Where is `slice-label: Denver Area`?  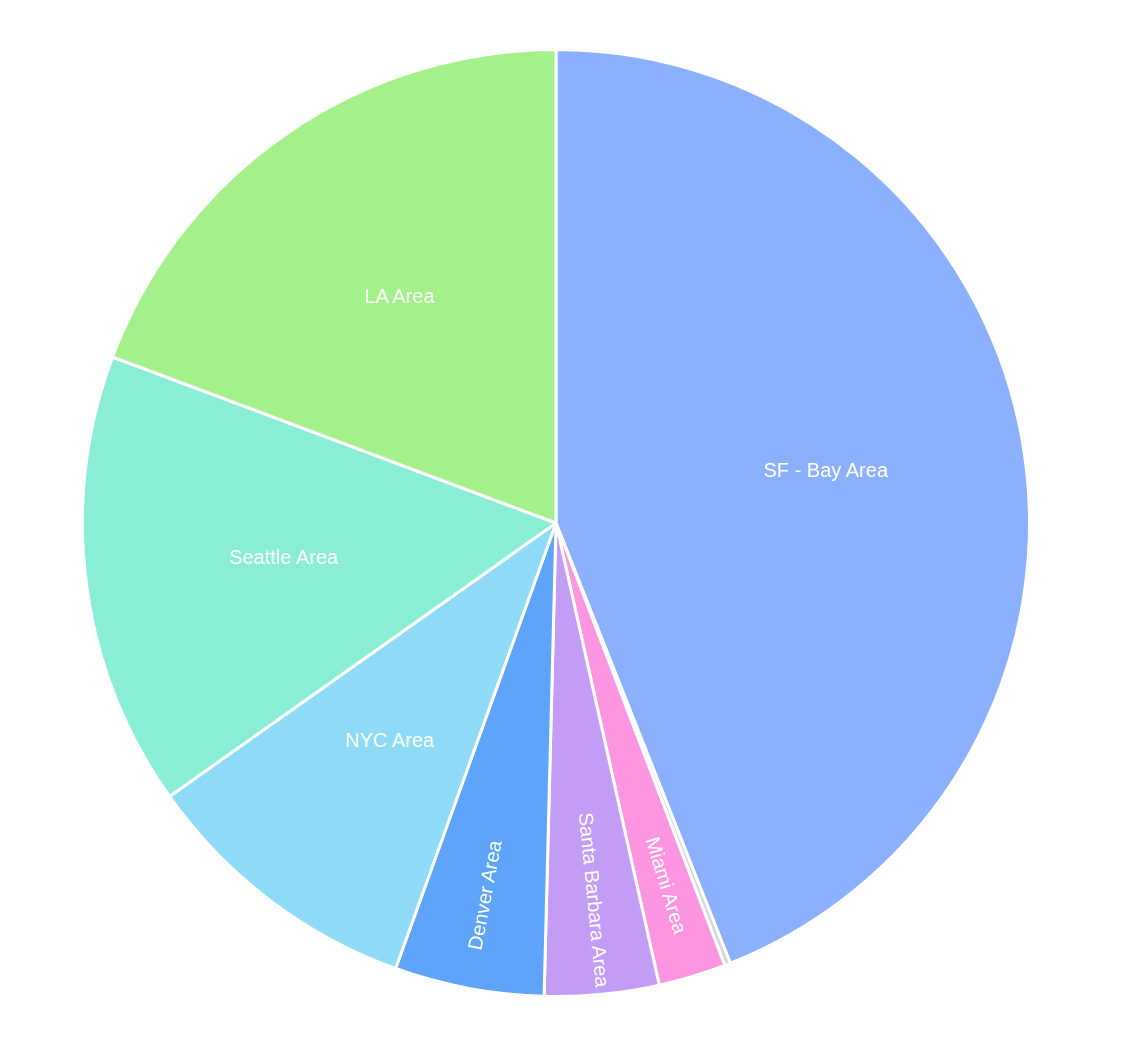
slice-label: Denver Area is located at coordinates (484, 894).